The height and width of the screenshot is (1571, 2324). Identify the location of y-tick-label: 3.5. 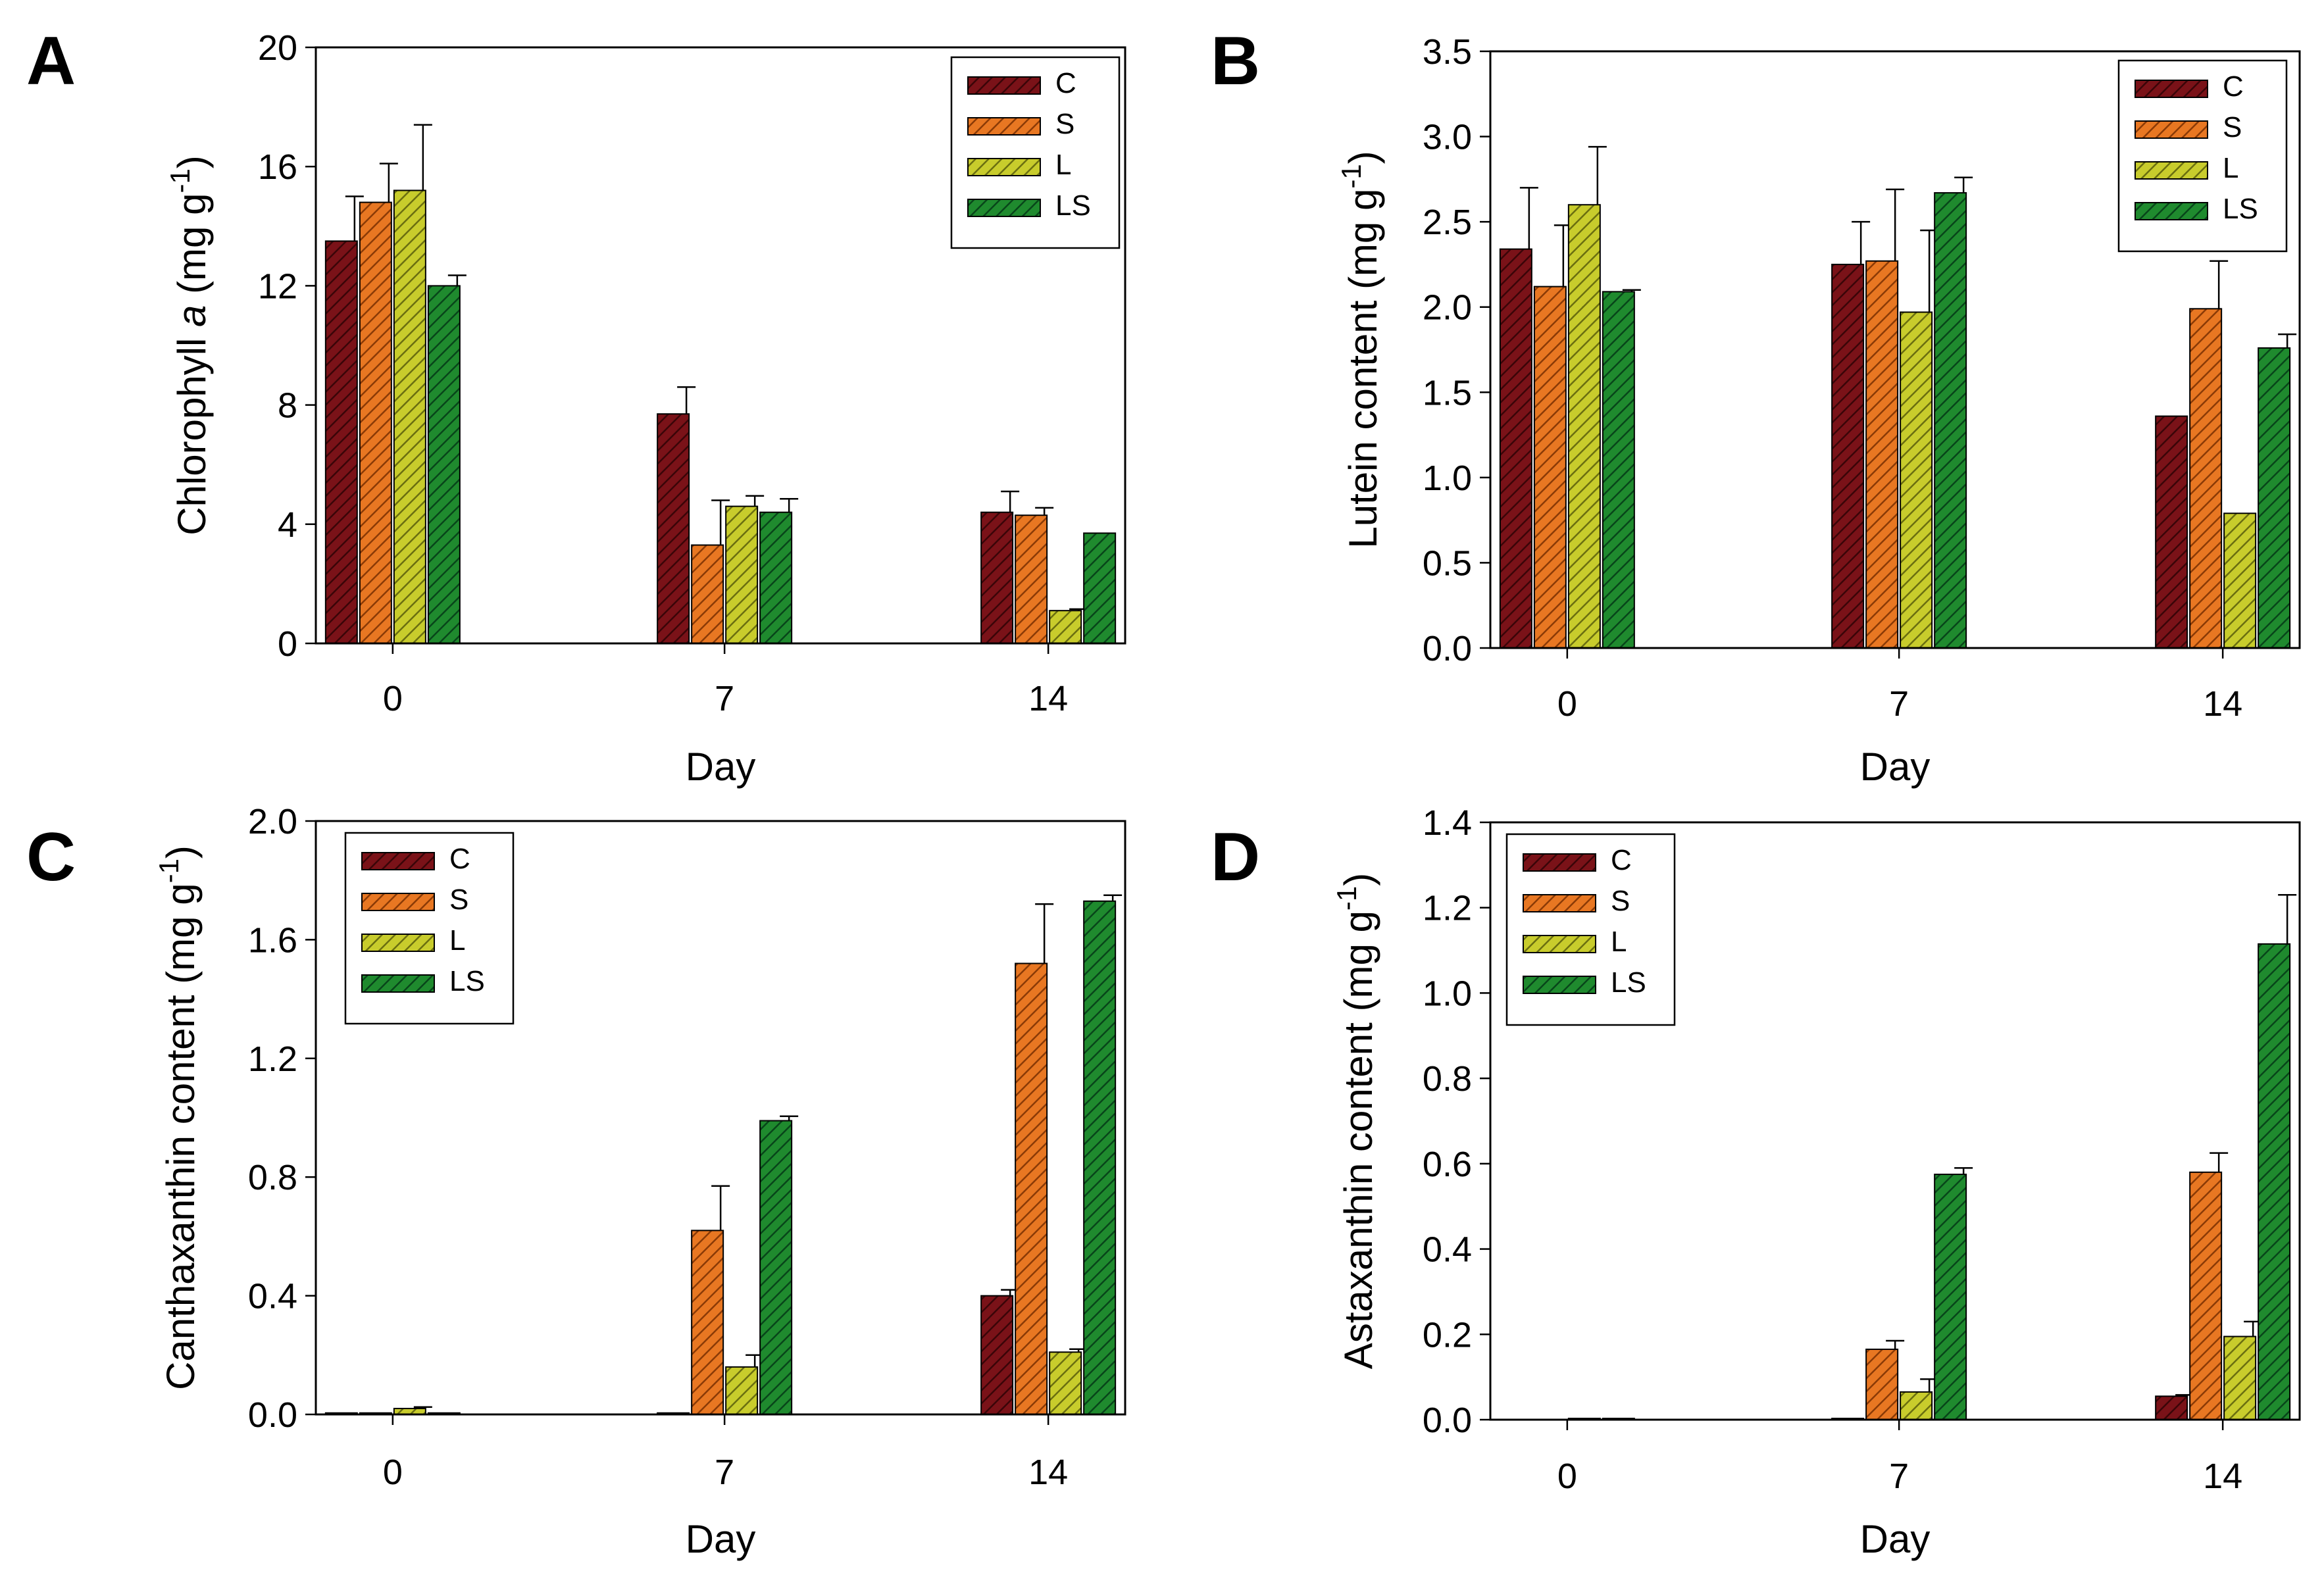
(1447, 52).